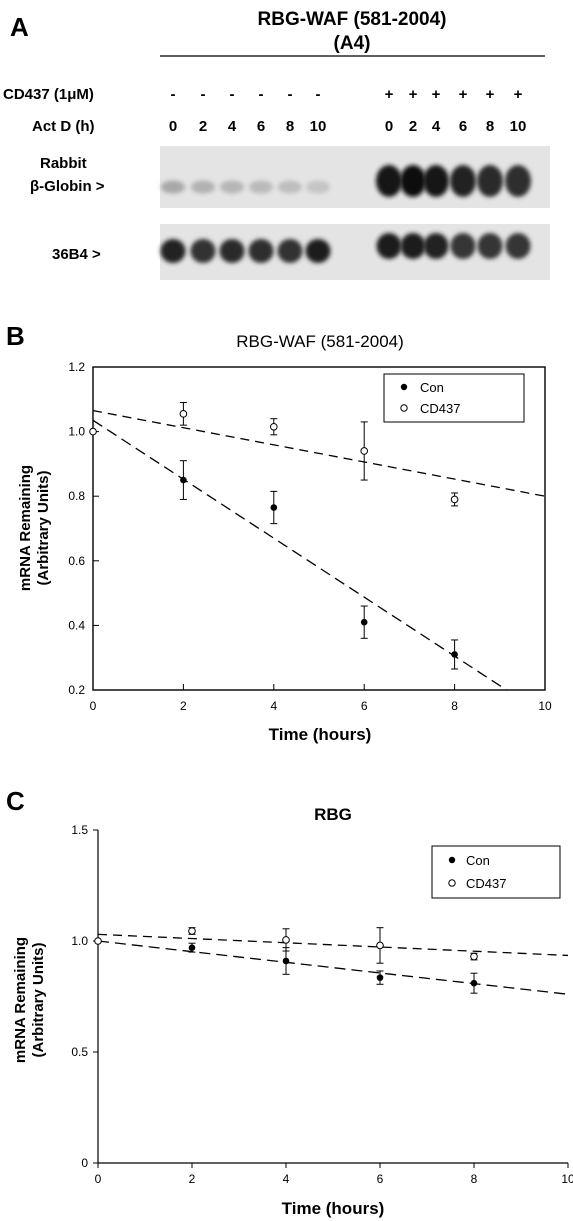  I want to click on time-left-0: 0, so click(173, 126).